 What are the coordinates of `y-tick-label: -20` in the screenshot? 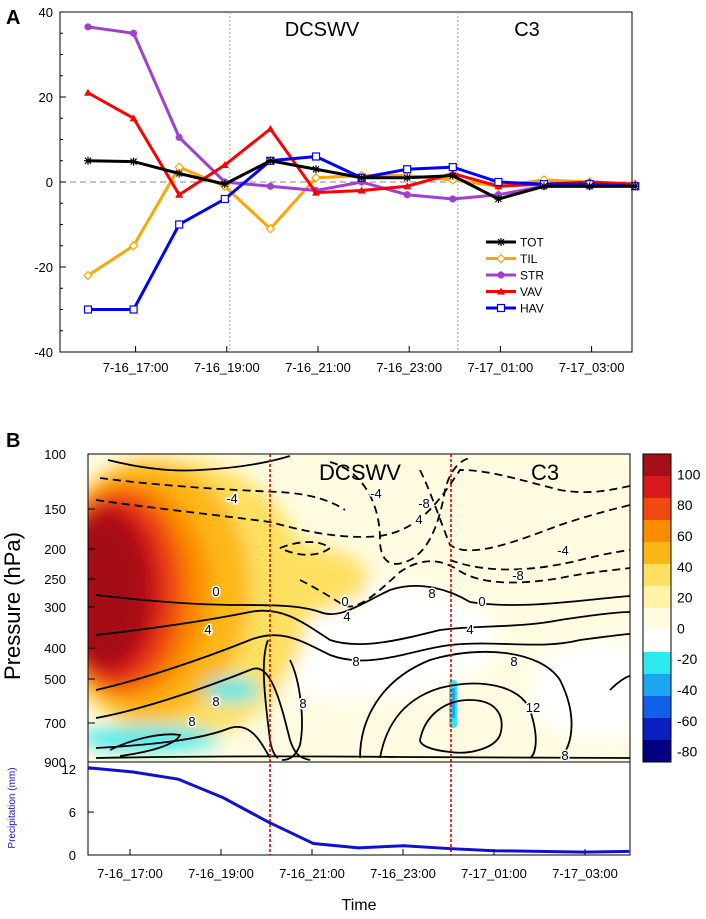 It's located at (43, 267).